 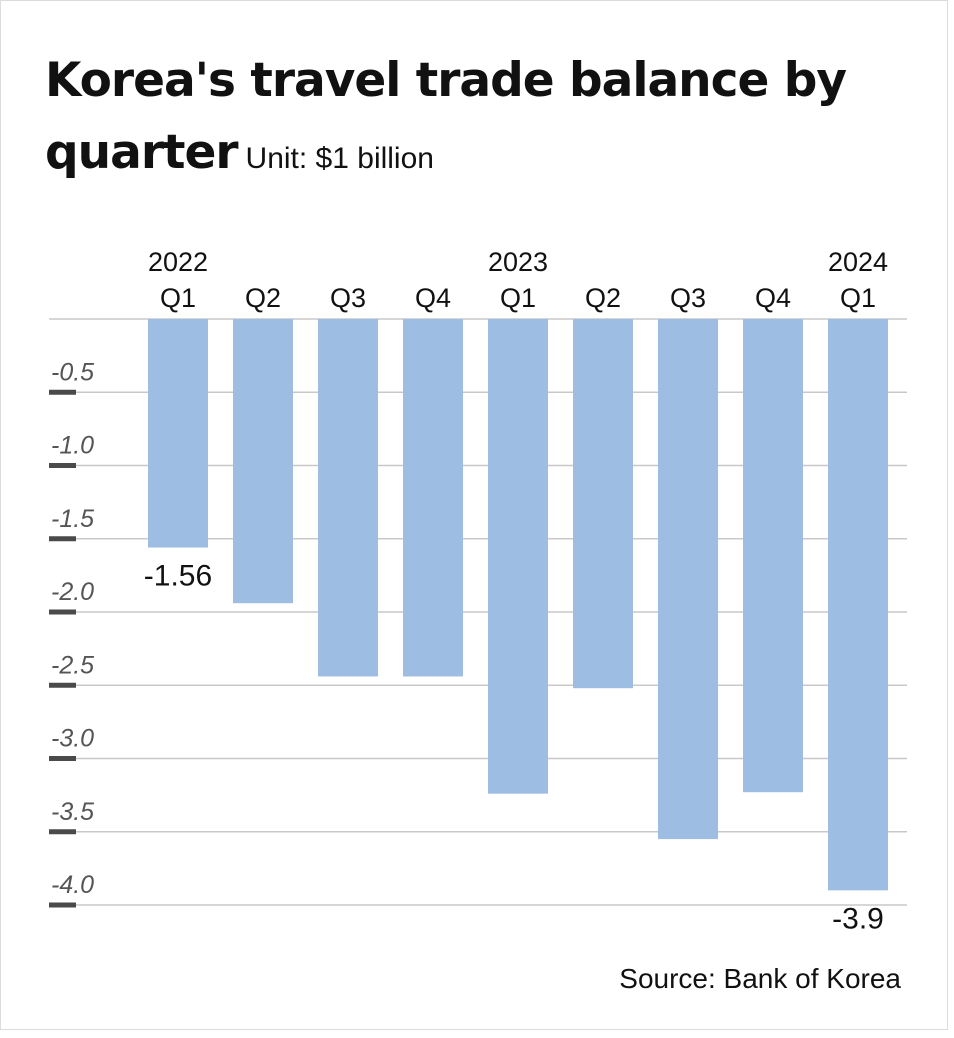 What do you see at coordinates (858, 918) in the screenshot?
I see `data-label: -3.9` at bounding box center [858, 918].